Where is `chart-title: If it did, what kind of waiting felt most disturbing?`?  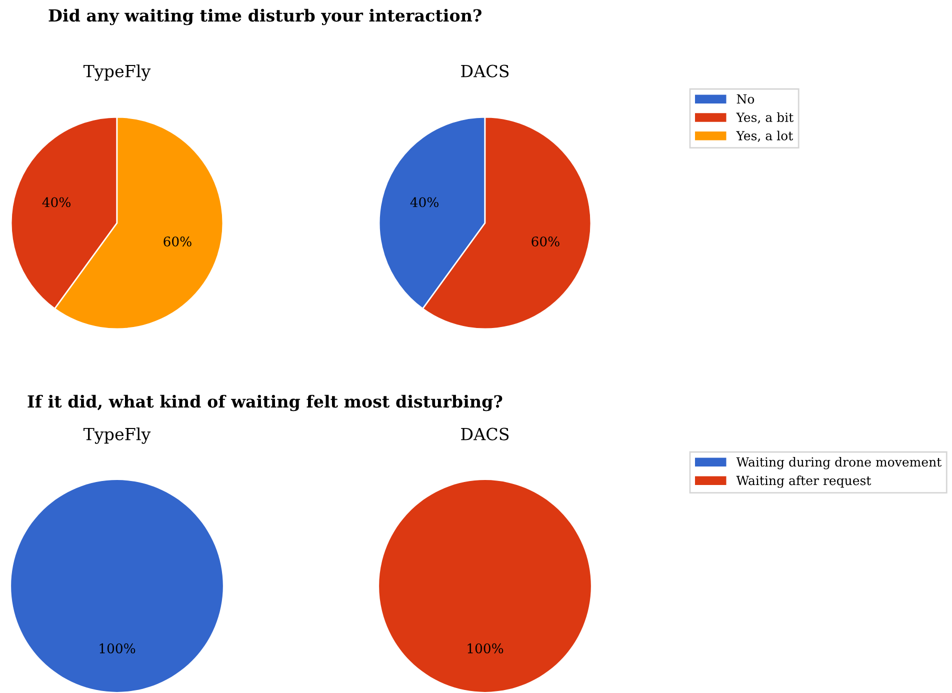 chart-title: If it did, what kind of waiting felt most disturbing? is located at coordinates (265, 403).